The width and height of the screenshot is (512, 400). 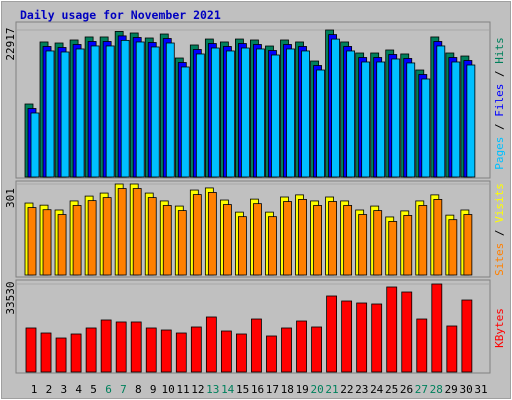 I want to click on legend: Sites / Visits, so click(x=499, y=229).